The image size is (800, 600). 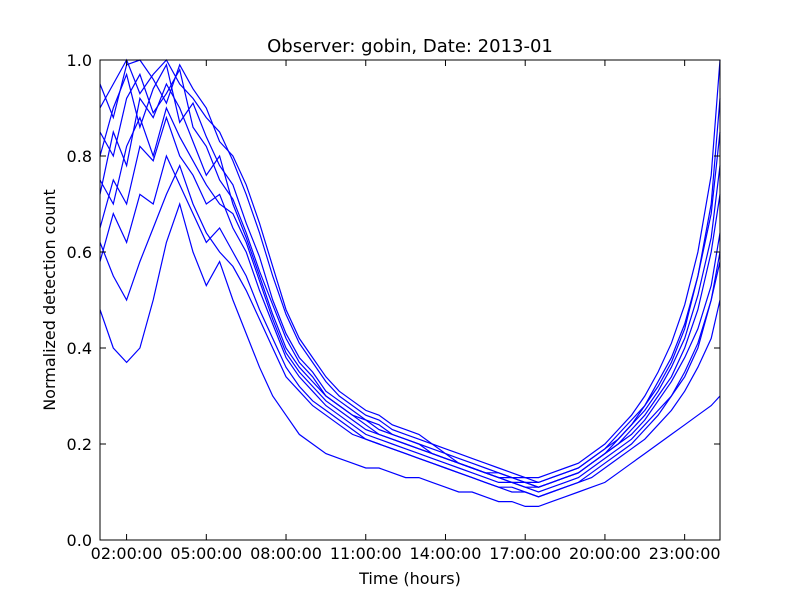 I want to click on x-tick-label: 14:00:00, so click(x=446, y=553).